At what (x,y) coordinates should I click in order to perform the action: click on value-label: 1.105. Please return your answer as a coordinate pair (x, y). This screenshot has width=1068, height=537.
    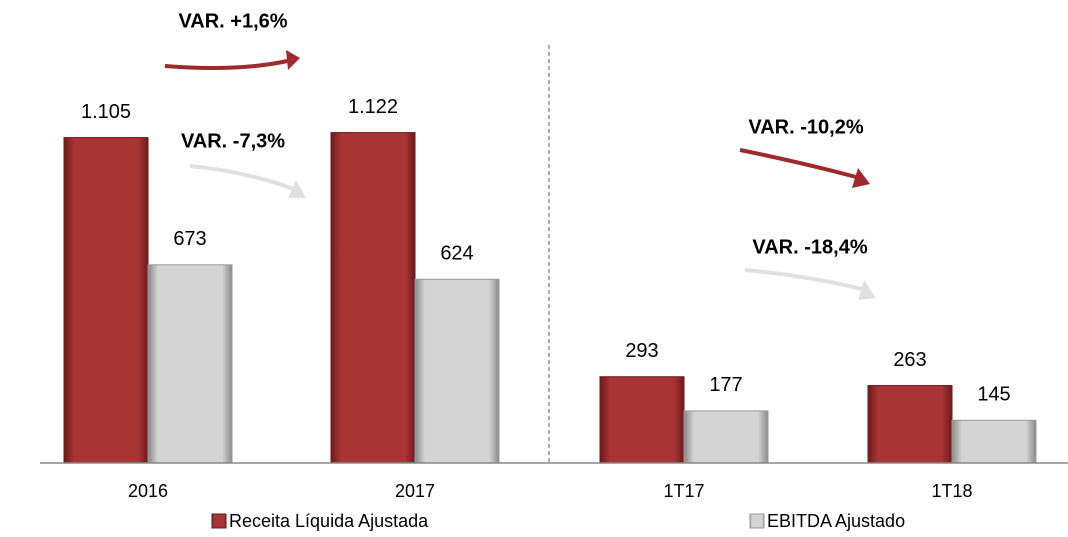
    Looking at the image, I should click on (106, 112).